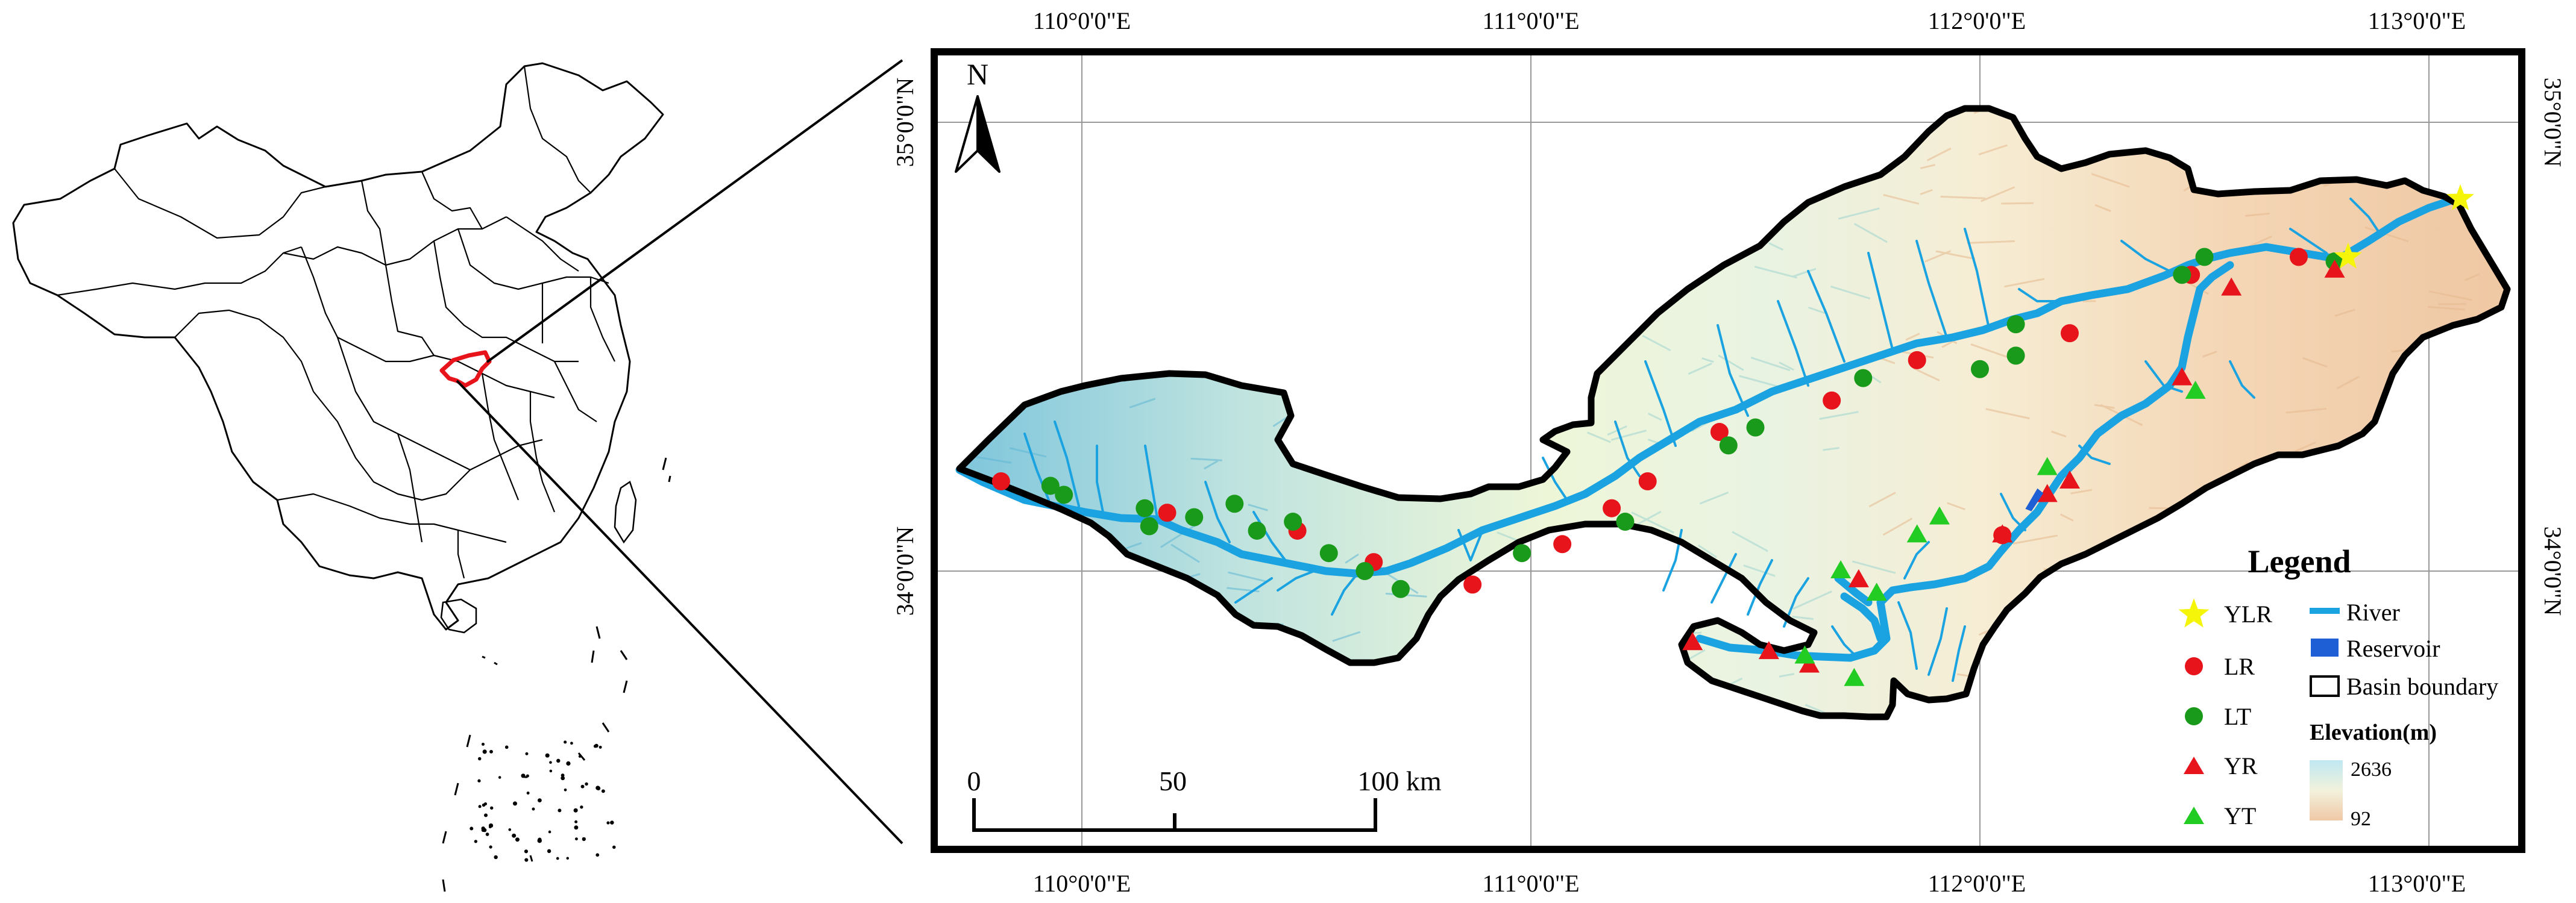 The image size is (2576, 903). I want to click on legend-lr-icon, so click(2194, 666).